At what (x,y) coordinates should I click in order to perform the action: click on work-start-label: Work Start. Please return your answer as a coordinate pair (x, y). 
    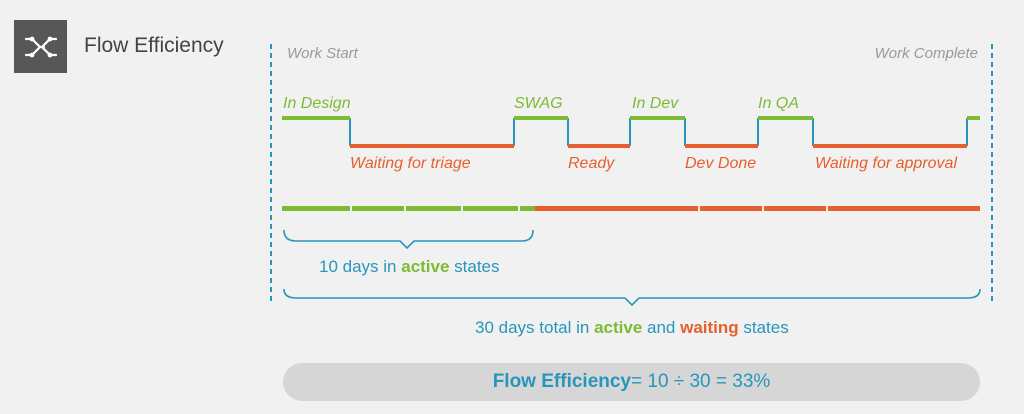
    Looking at the image, I should click on (323, 53).